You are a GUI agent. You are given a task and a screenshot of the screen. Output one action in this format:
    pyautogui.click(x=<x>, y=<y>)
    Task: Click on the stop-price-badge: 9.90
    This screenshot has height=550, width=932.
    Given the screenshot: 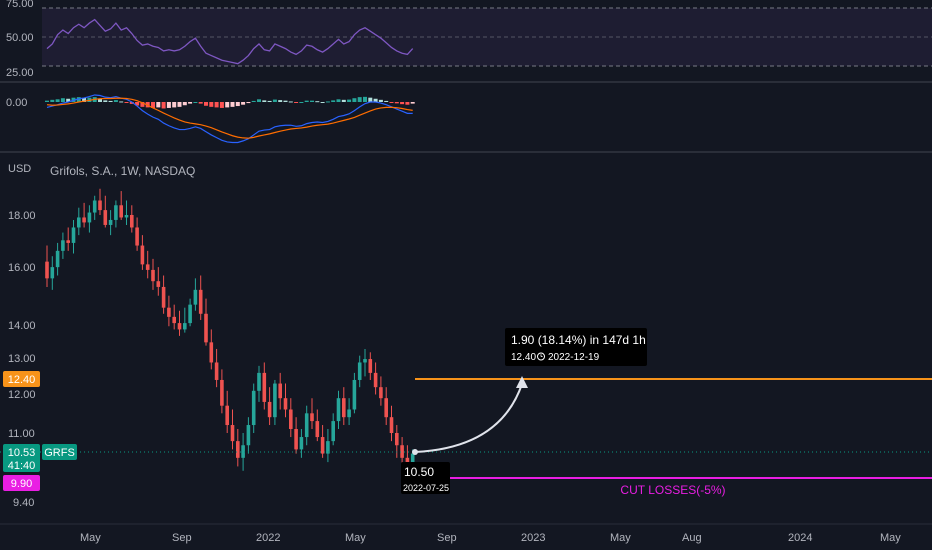 What is the action you would take?
    pyautogui.click(x=21, y=483)
    